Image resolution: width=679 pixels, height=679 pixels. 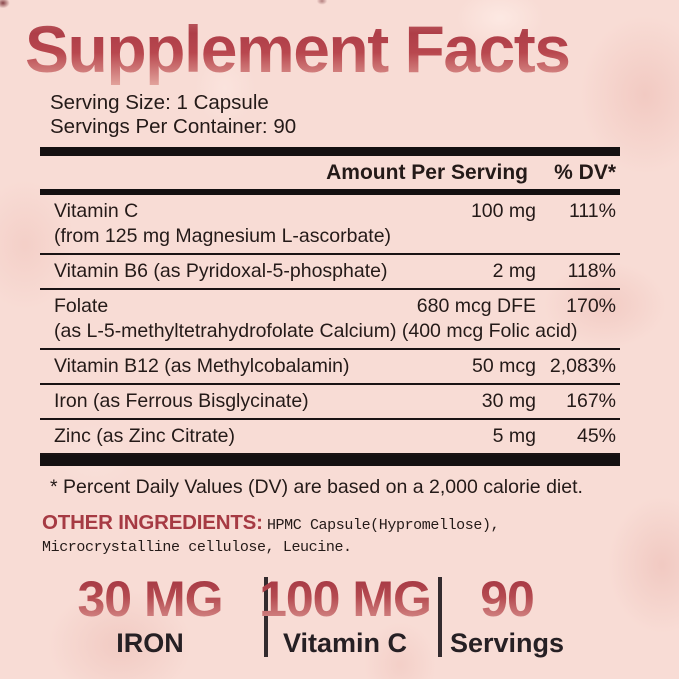 What do you see at coordinates (476, 306) in the screenshot?
I see `nutrient-amount: 680 mcg DFE` at bounding box center [476, 306].